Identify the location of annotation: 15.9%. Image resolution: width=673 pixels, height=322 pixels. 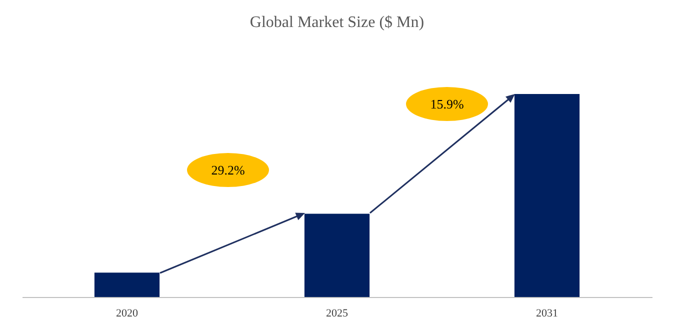
(447, 104).